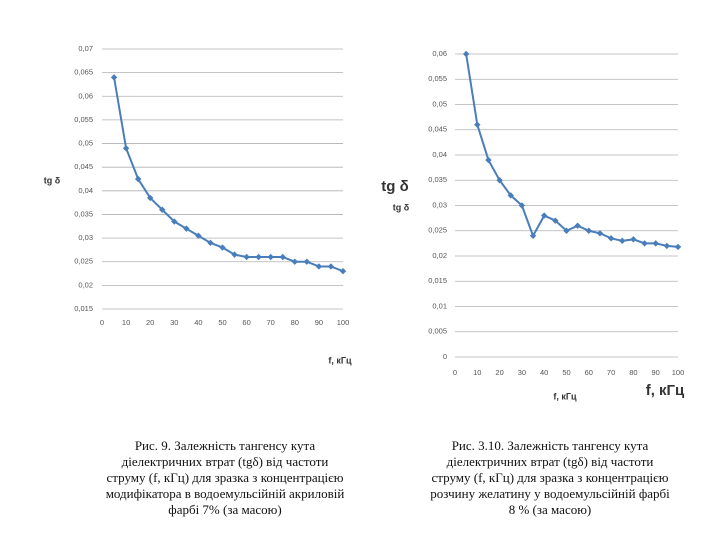 The image size is (720, 540). I want to click on x-tick-label: 10, so click(126, 322).